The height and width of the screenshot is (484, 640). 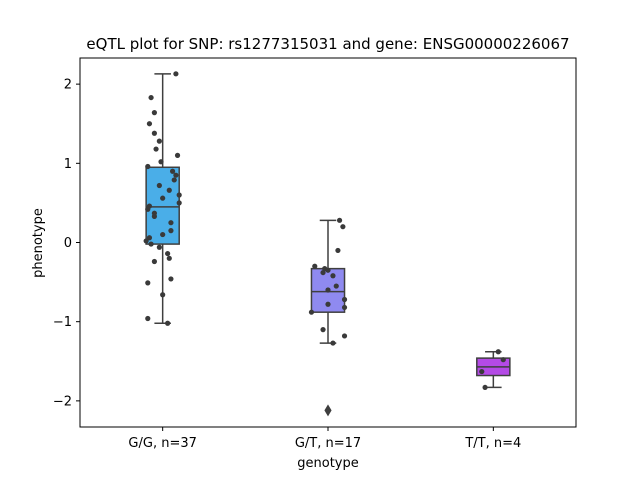 I want to click on y-axis: −2 −1 0 1 2, so click(x=66, y=243).